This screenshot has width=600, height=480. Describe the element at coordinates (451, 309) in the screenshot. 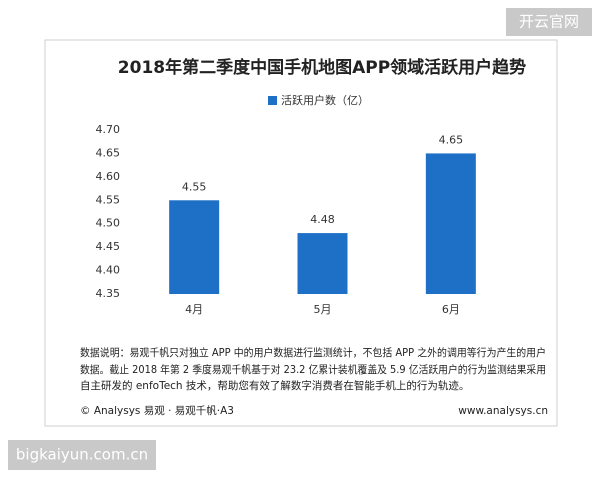

I see `x-tick-label: 6月` at that location.